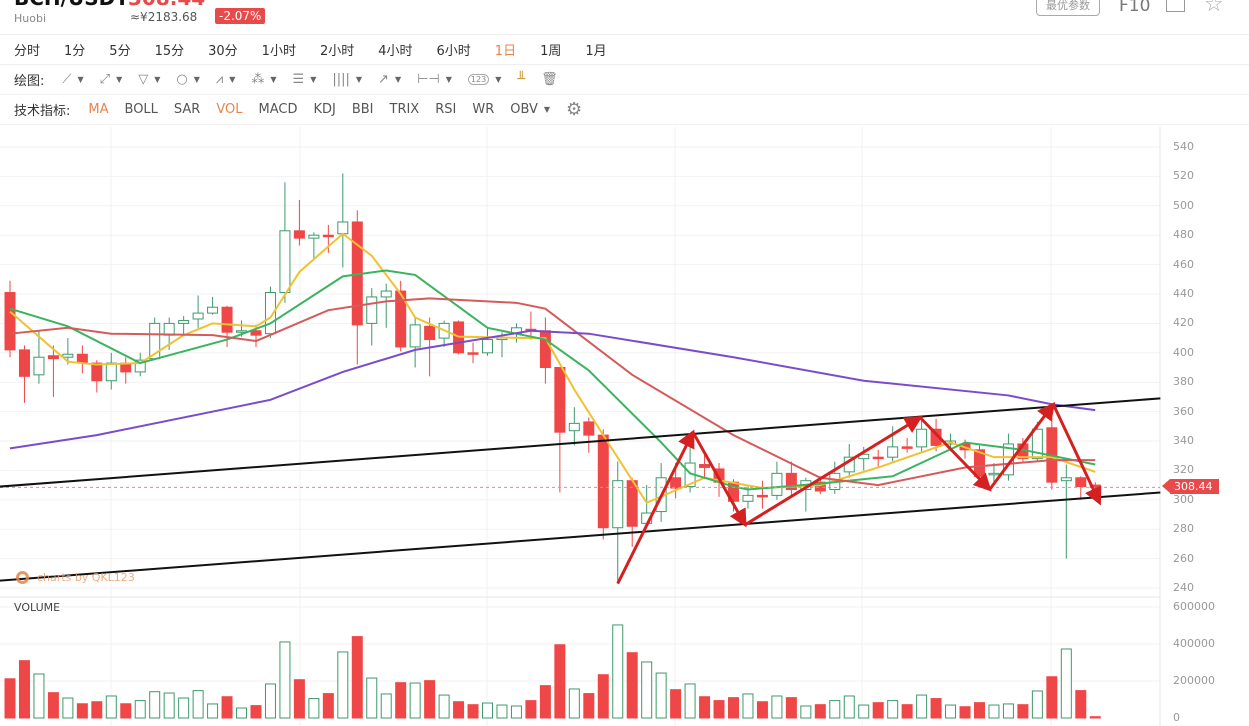  What do you see at coordinates (337, 51) in the screenshot?
I see `period-6: 2小时` at bounding box center [337, 51].